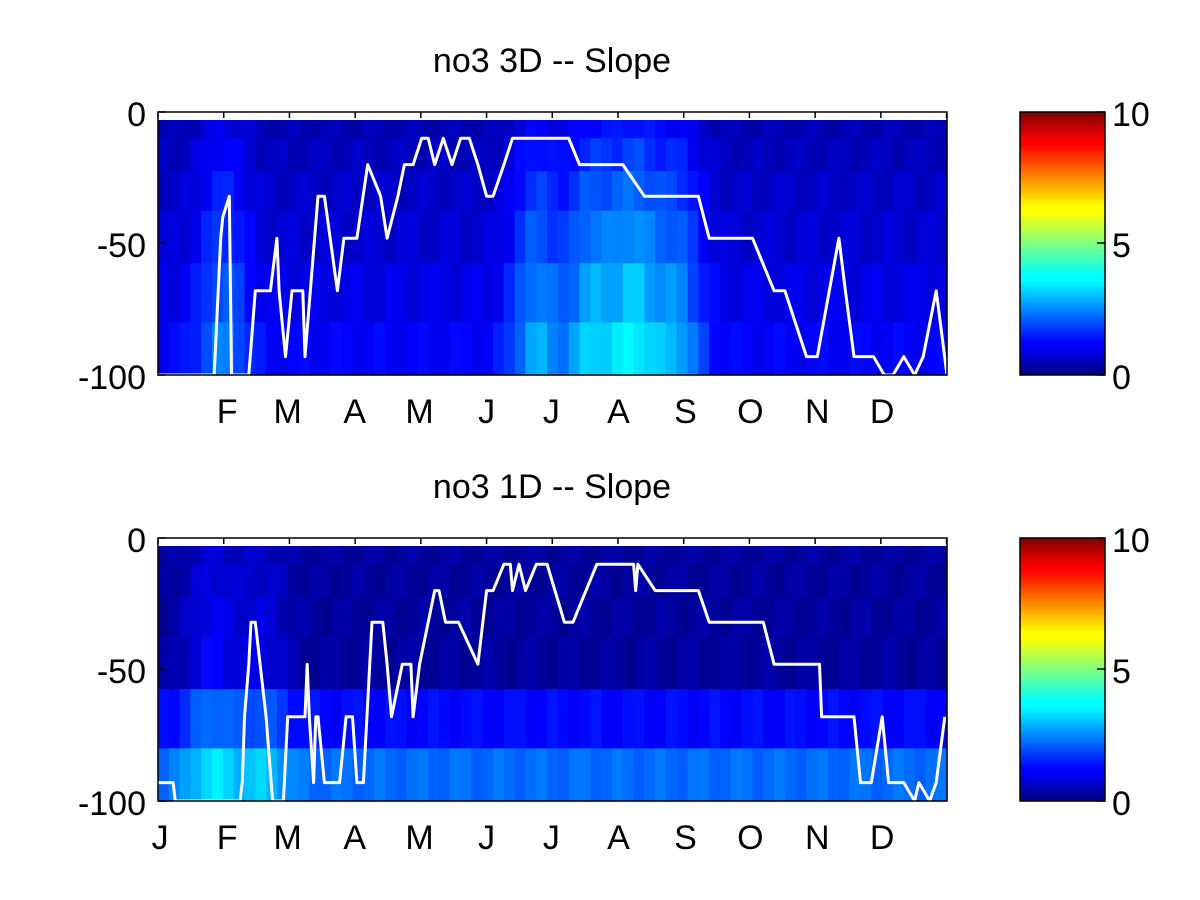 The width and height of the screenshot is (1200, 900). Describe the element at coordinates (486, 412) in the screenshot. I see `xtick-label: J` at that location.